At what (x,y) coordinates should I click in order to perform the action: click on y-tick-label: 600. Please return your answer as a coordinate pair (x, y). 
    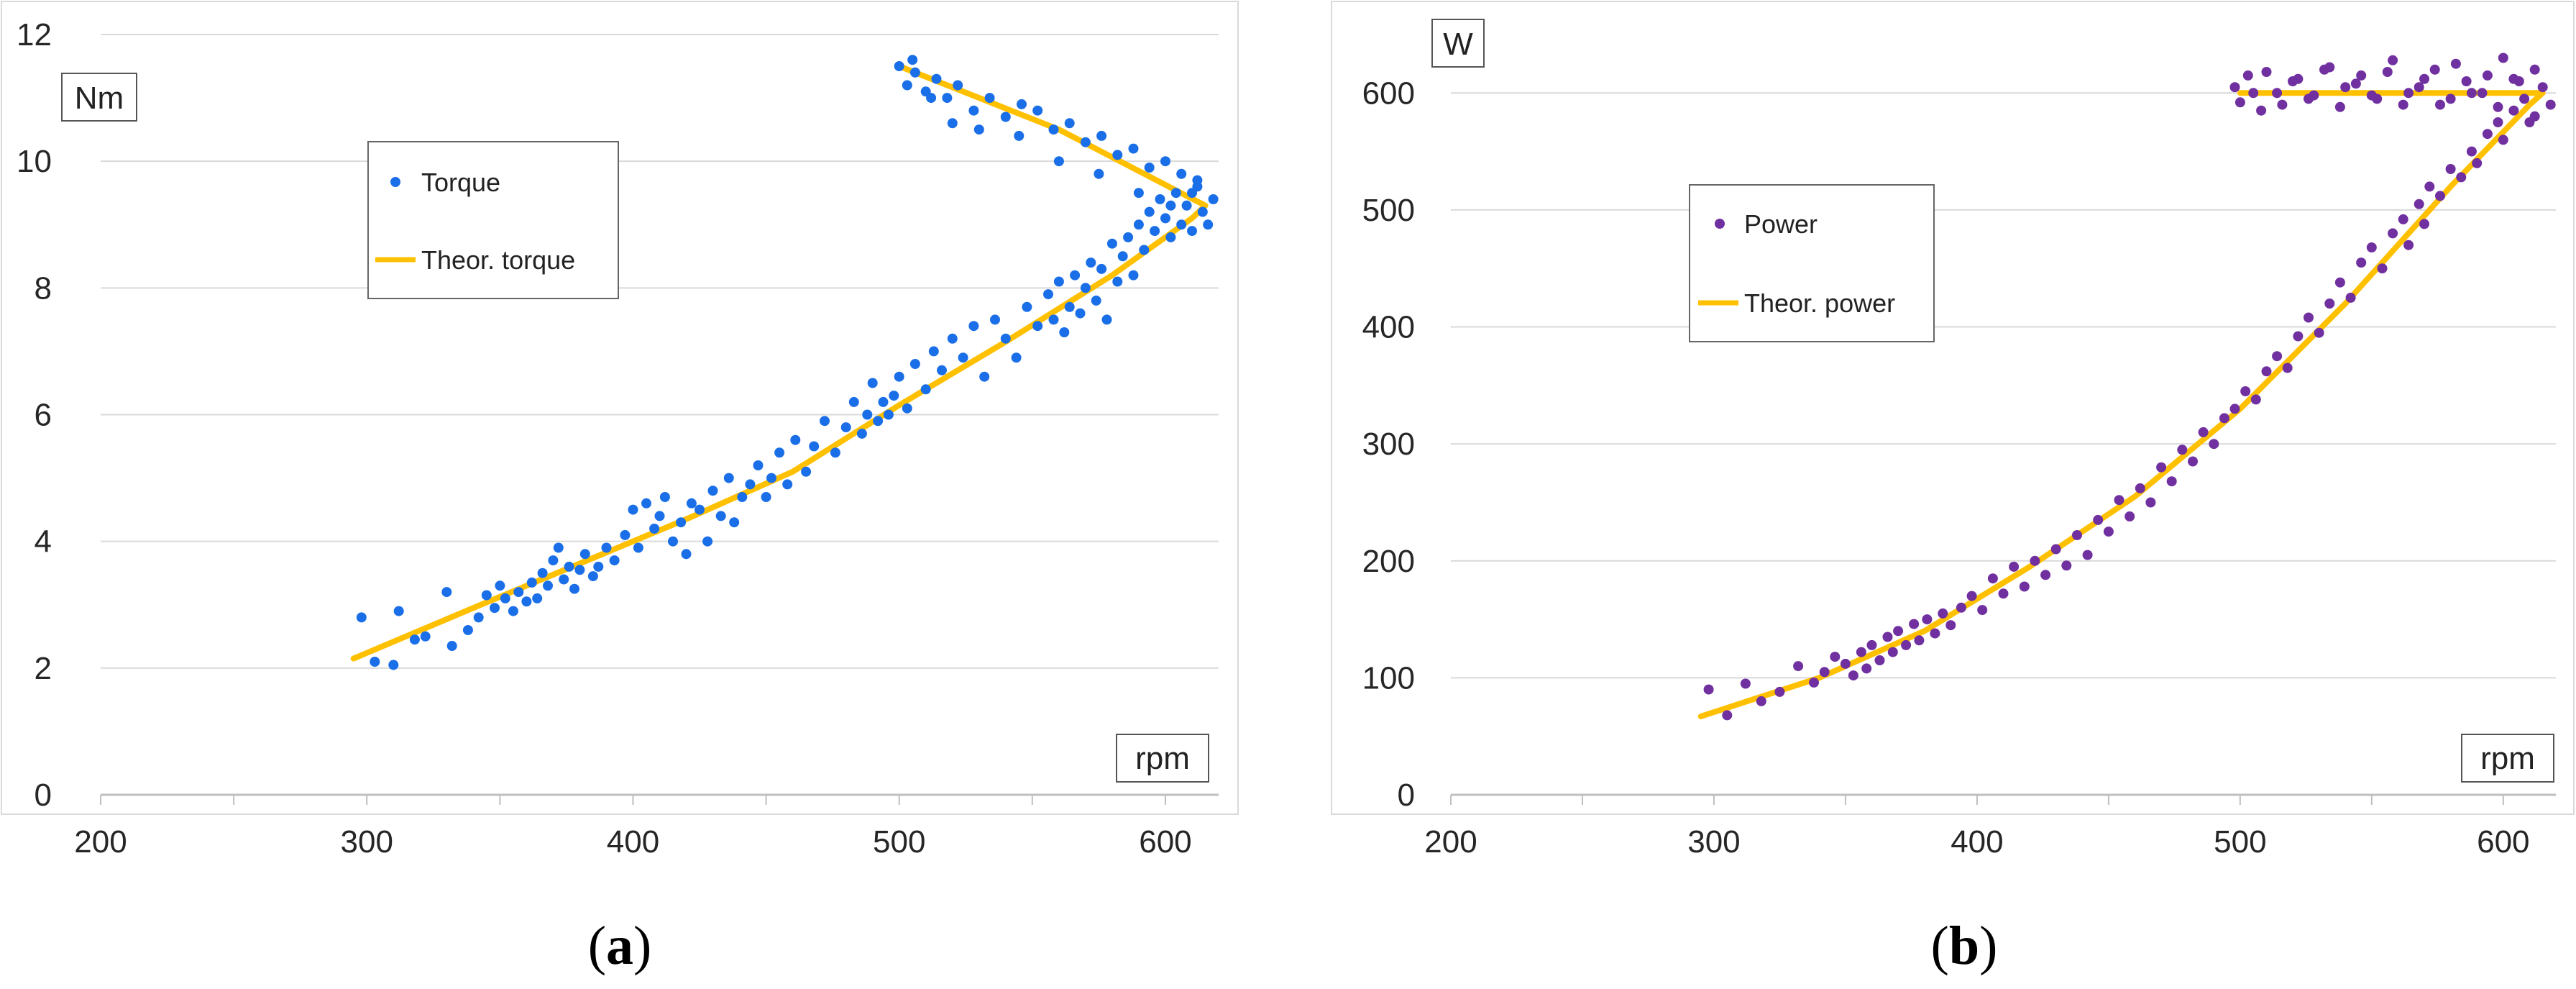
    Looking at the image, I should click on (1388, 93).